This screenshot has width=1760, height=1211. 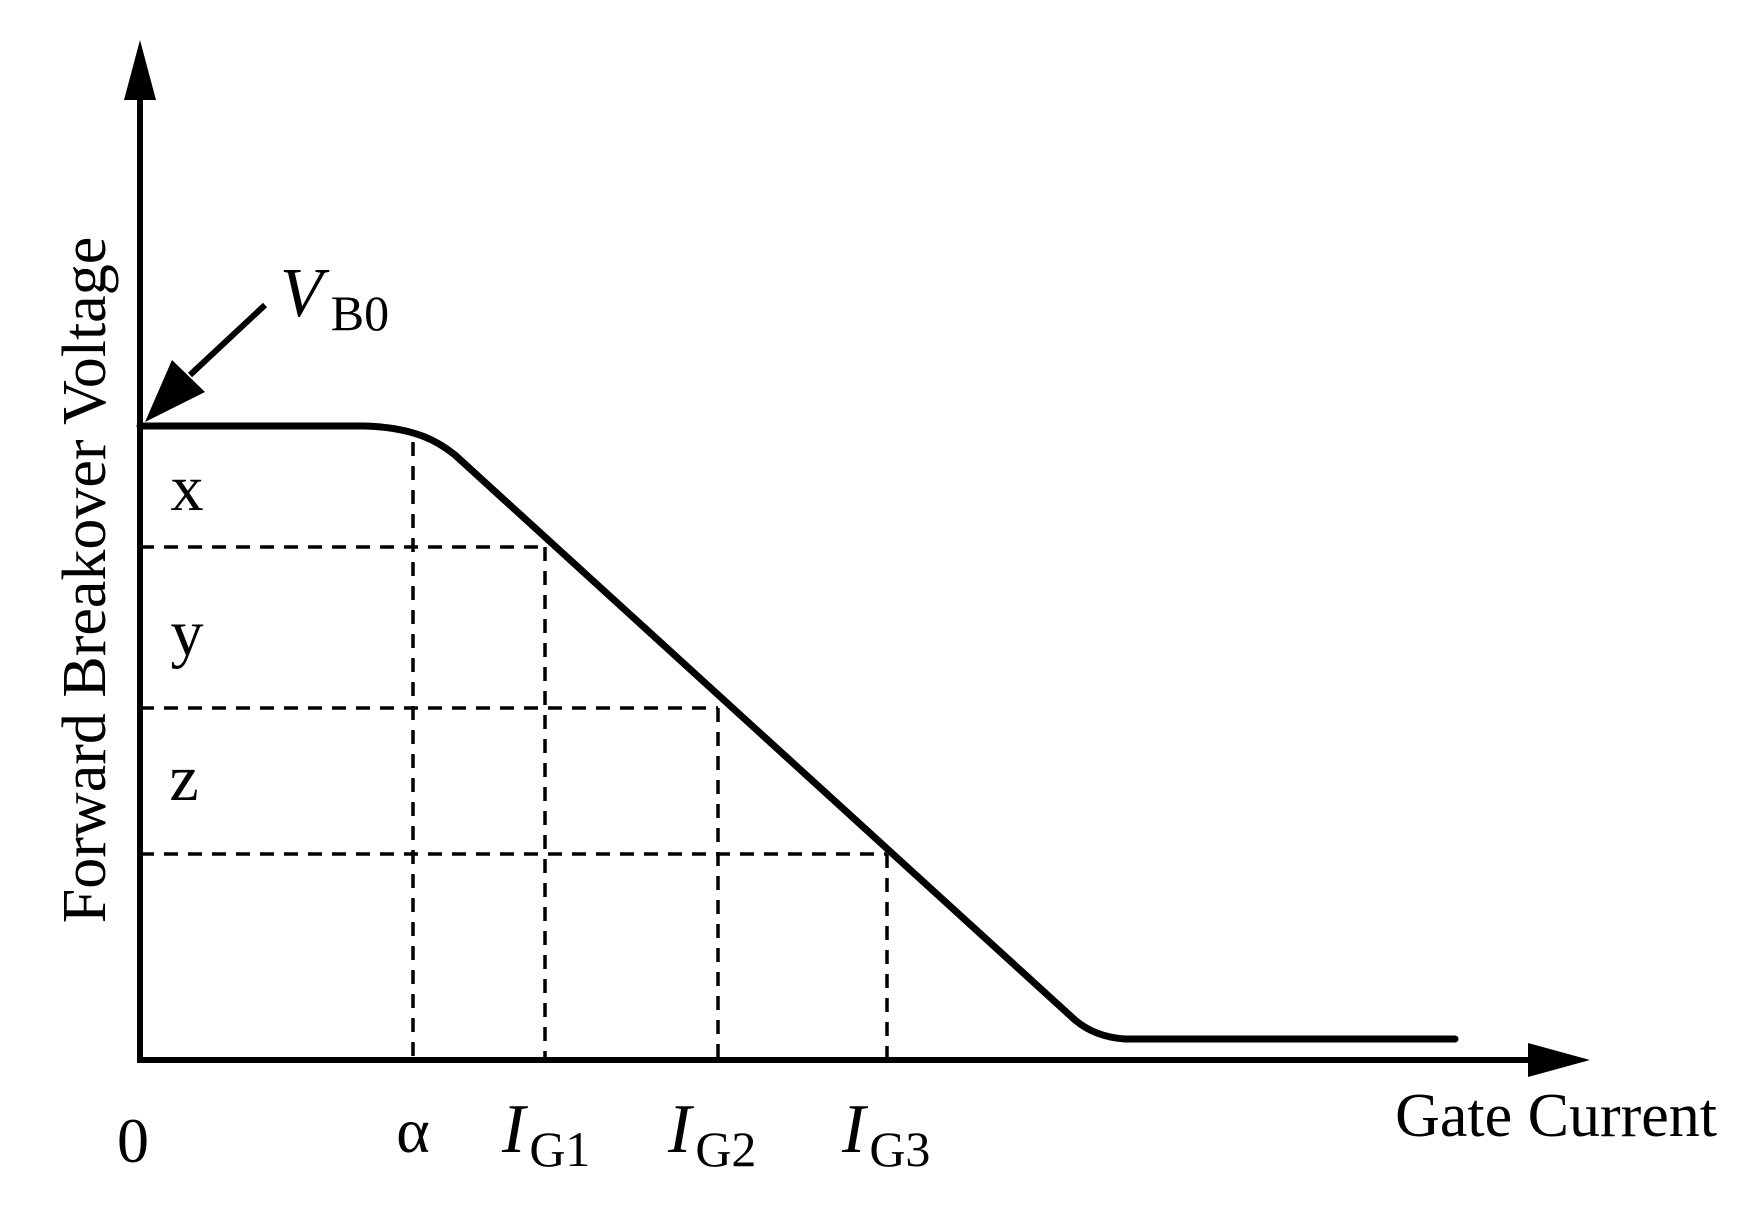 I want to click on x-tick-alpha: α, so click(x=413, y=1130).